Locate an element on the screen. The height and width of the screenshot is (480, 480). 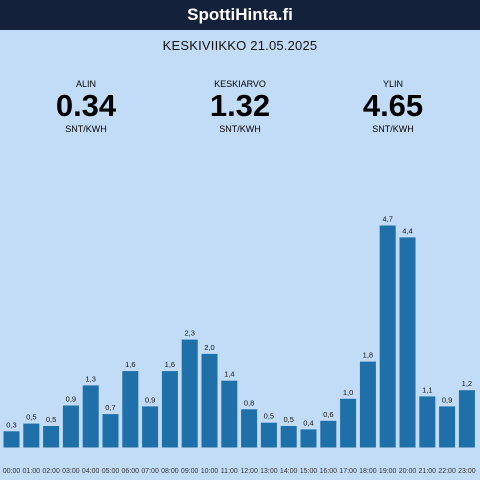
bar-15:00 is located at coordinates (308, 438).